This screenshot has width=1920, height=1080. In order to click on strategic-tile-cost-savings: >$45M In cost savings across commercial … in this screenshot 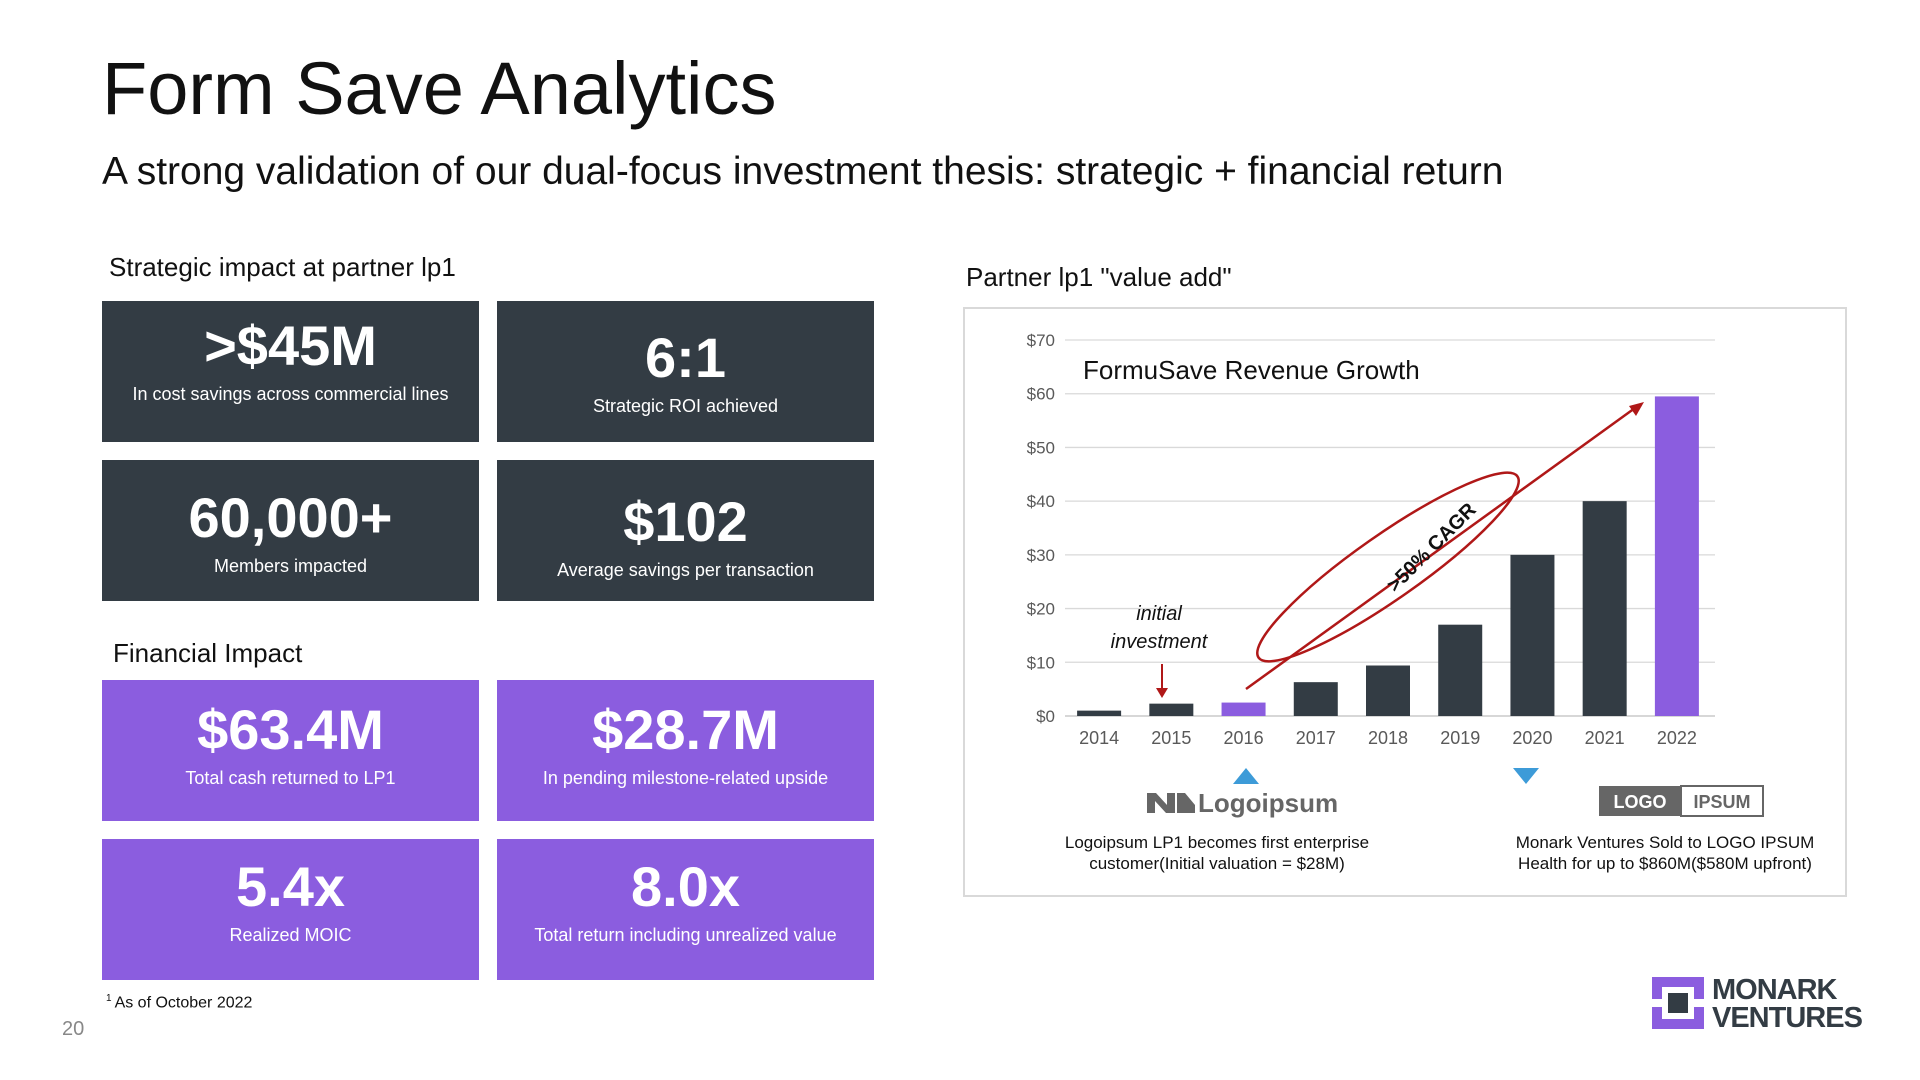, I will do `click(290, 371)`.